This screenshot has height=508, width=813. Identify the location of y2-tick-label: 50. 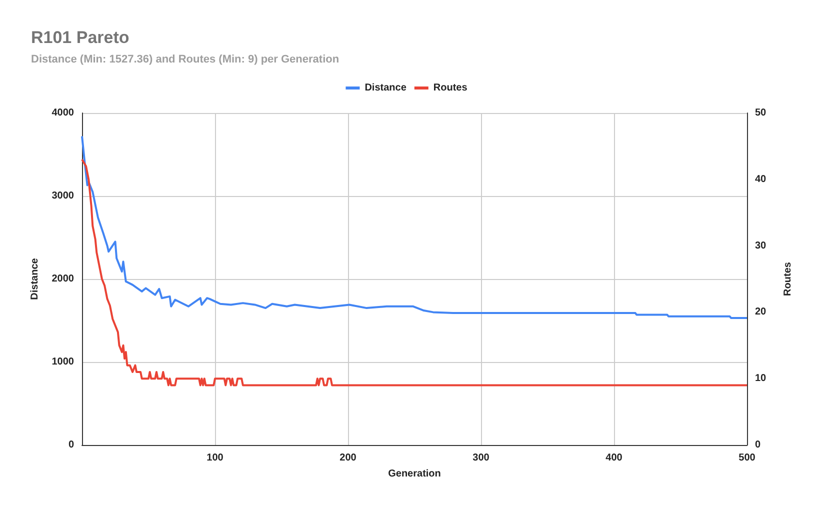
(761, 113).